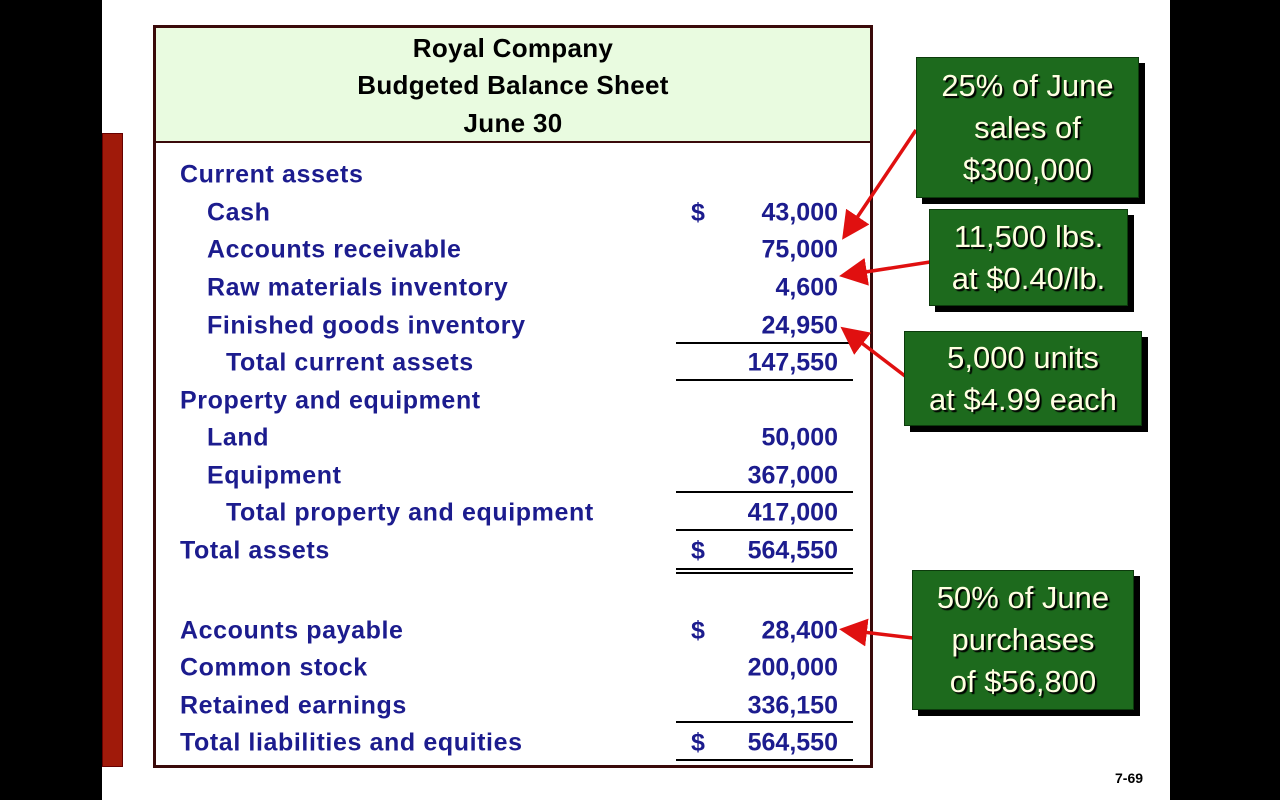 Image resolution: width=1280 pixels, height=800 pixels. Describe the element at coordinates (799, 630) in the screenshot. I see `row-value: 28,400` at that location.